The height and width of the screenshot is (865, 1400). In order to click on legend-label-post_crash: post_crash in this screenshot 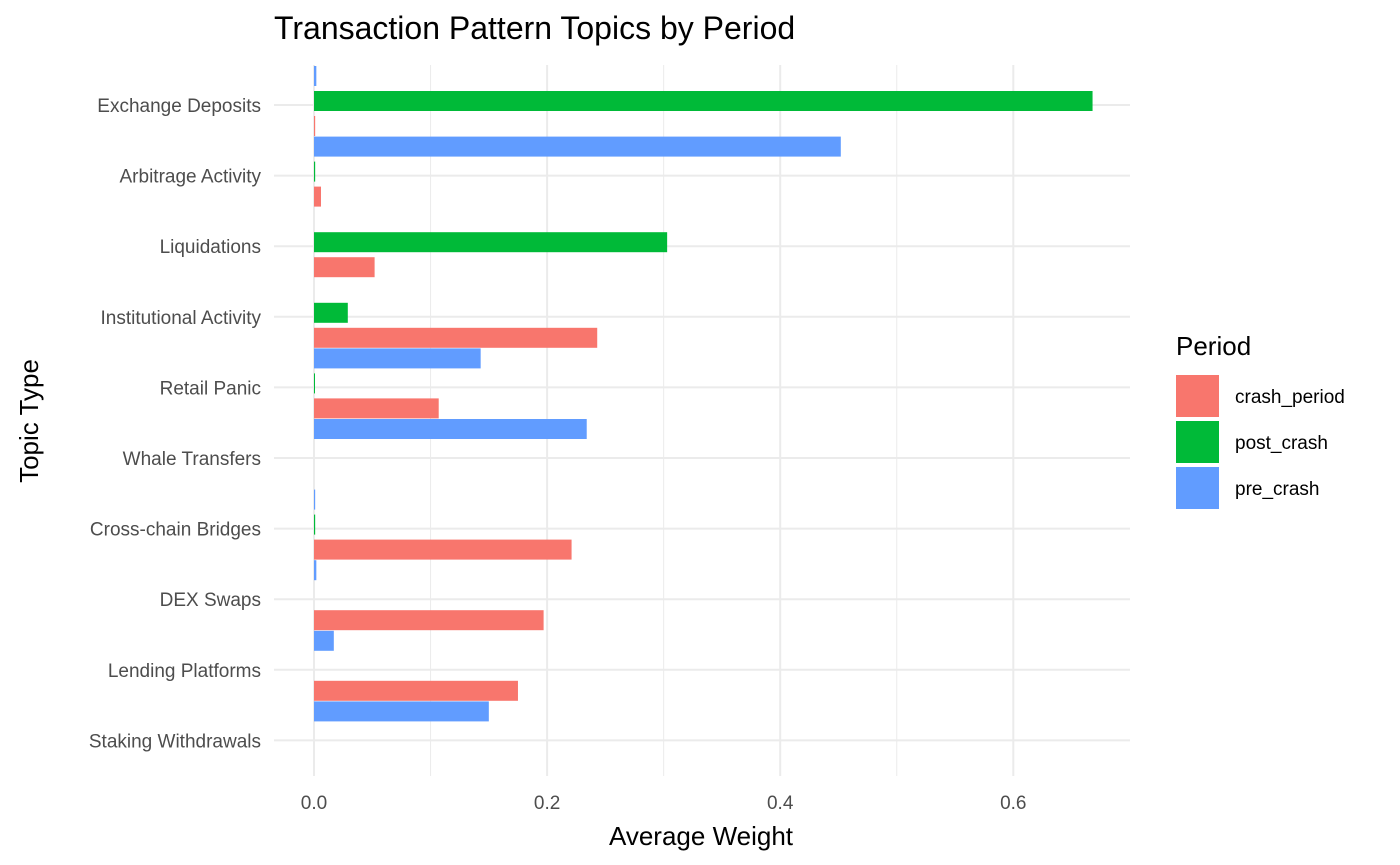, I will do `click(1281, 443)`.